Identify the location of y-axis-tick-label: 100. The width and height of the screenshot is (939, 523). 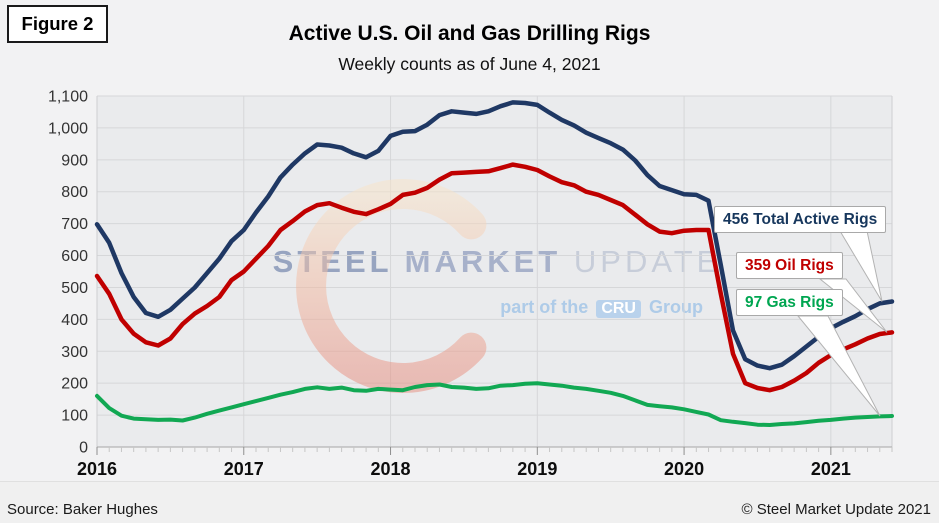
(74, 416).